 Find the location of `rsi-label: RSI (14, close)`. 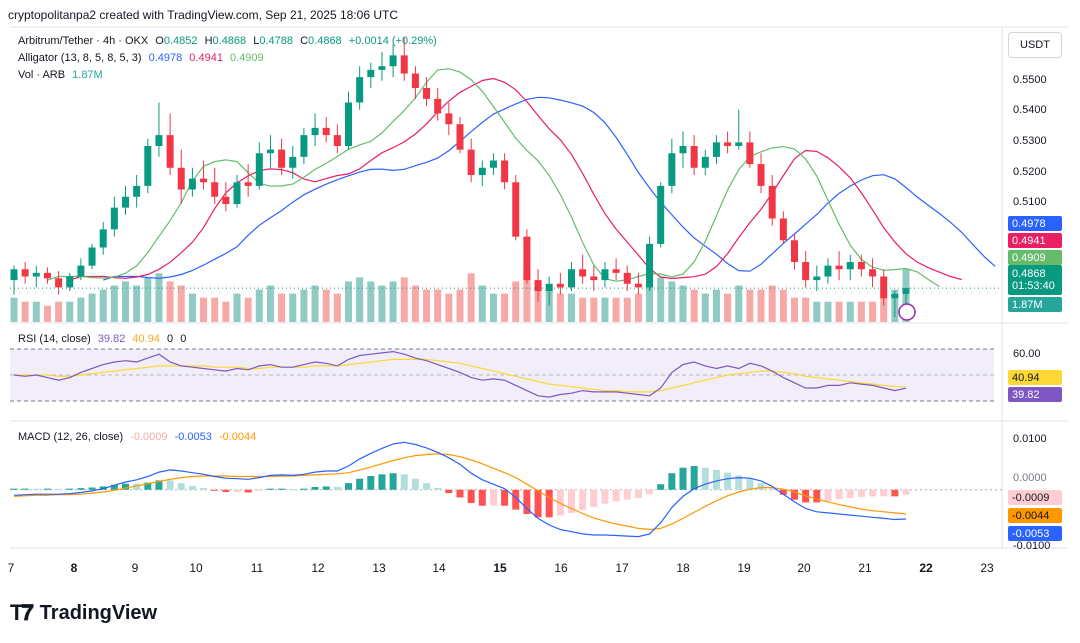

rsi-label: RSI (14, close) is located at coordinates (54, 339).